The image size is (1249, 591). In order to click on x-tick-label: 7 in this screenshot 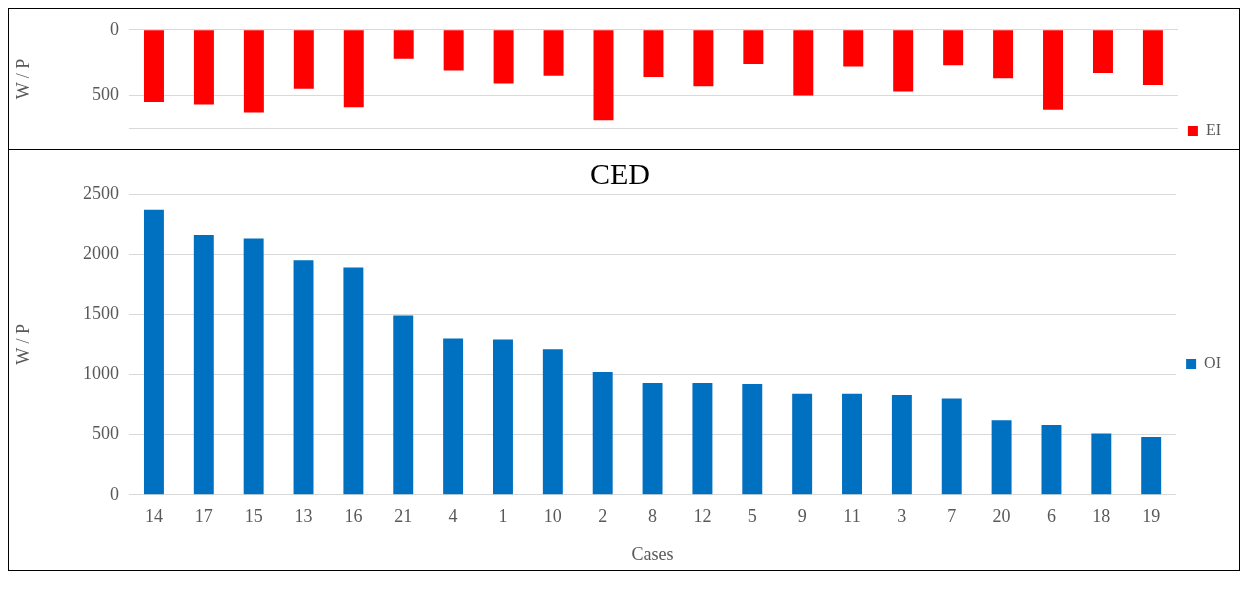, I will do `click(952, 516)`.